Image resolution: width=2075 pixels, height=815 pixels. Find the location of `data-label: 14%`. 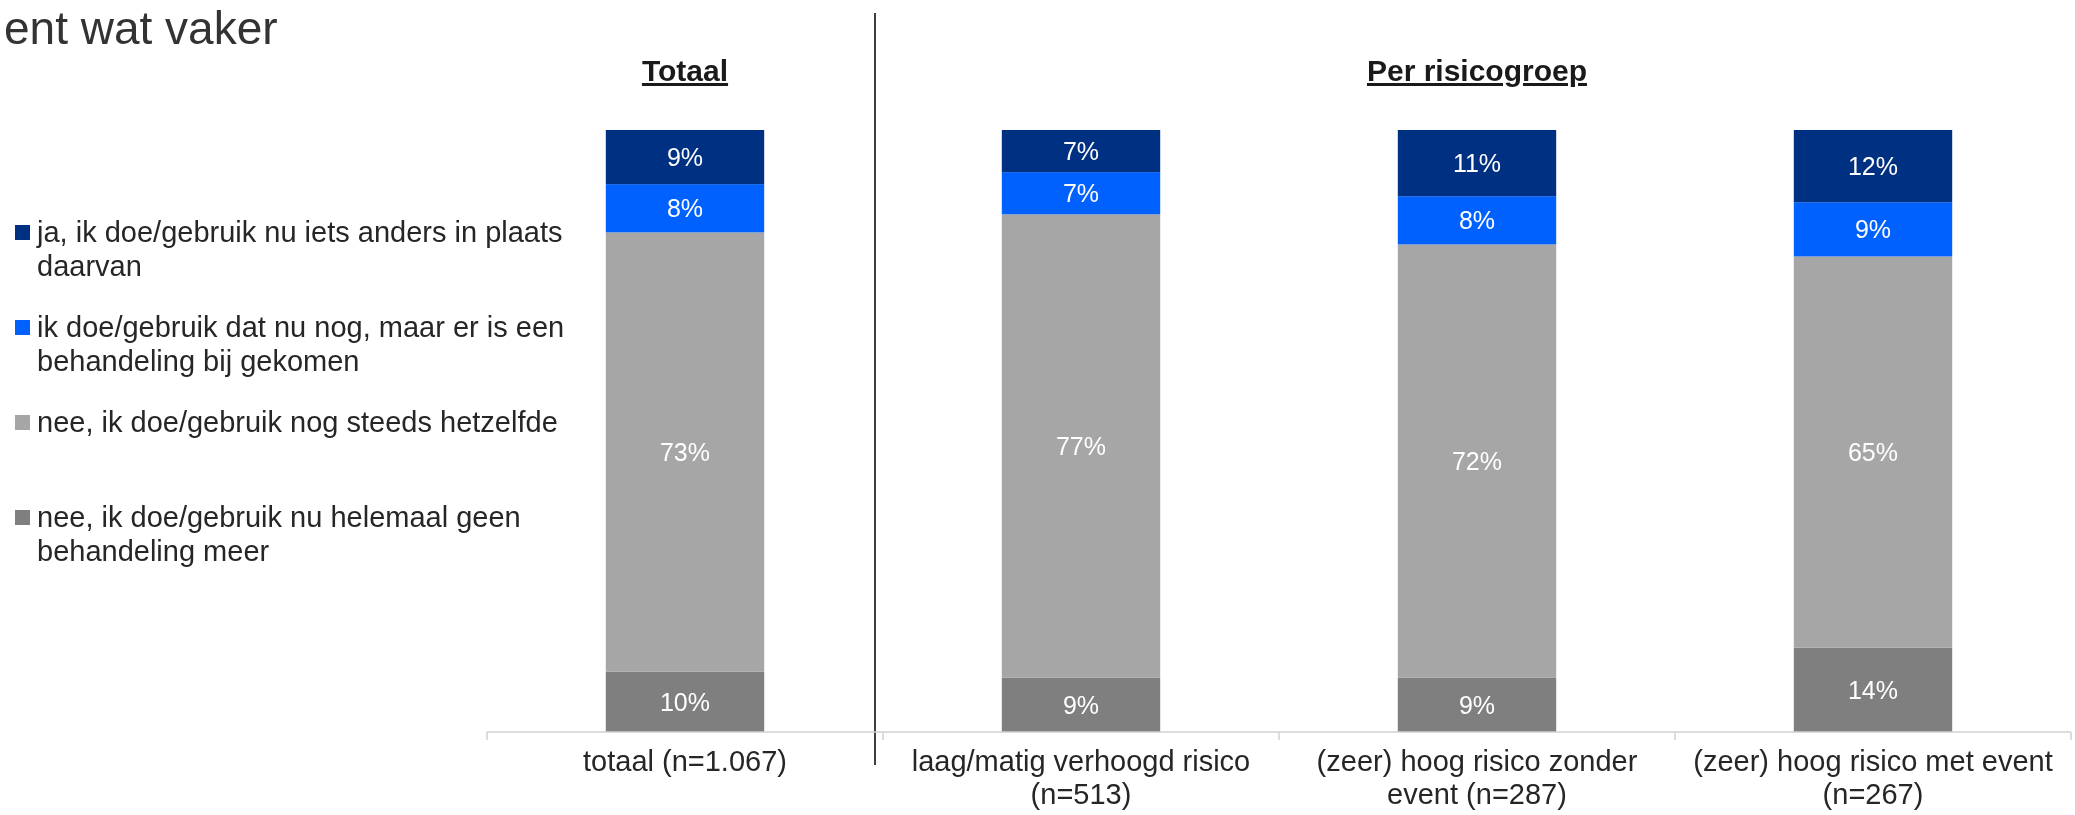

data-label: 14% is located at coordinates (1873, 689).